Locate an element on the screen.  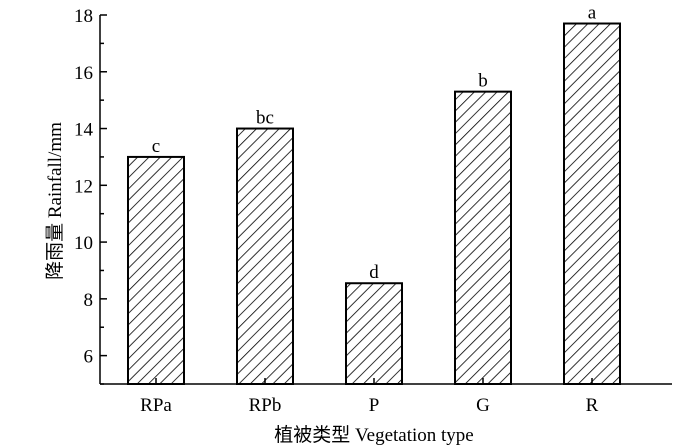
x-axis-title: 植被类型 Vegetation type is located at coordinates (373, 435).